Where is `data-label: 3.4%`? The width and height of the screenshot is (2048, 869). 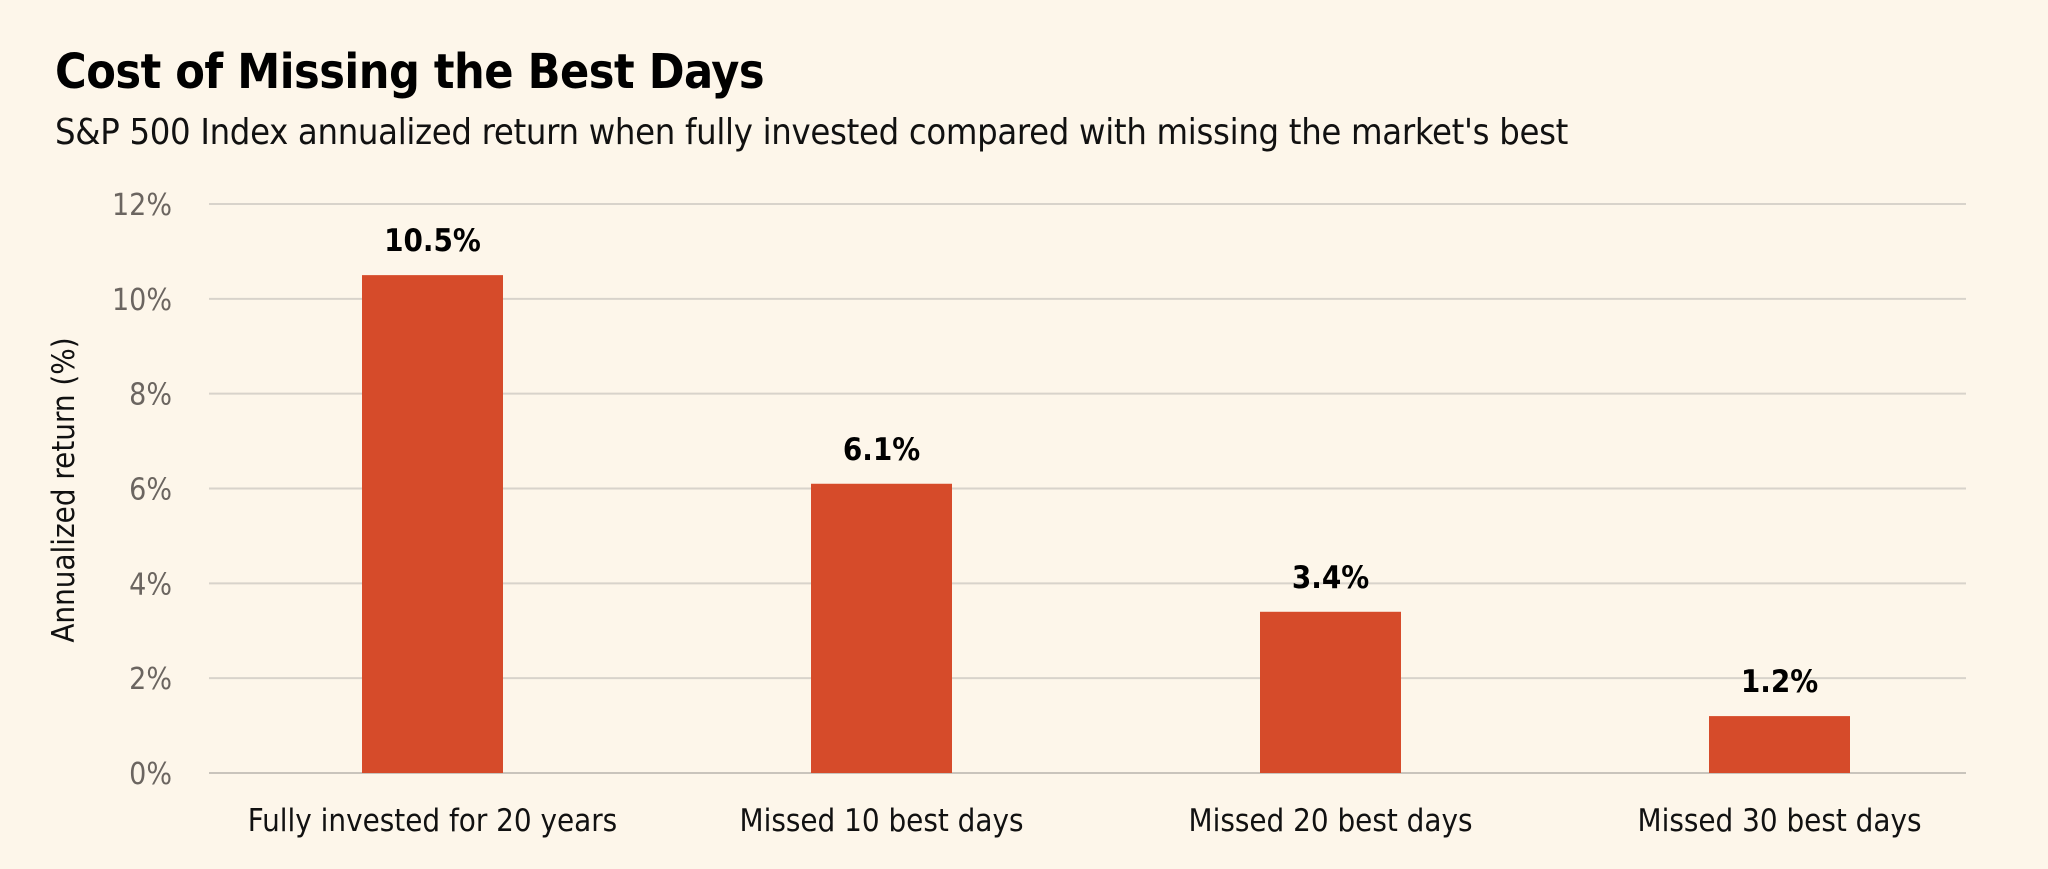
data-label: 3.4% is located at coordinates (1330, 578).